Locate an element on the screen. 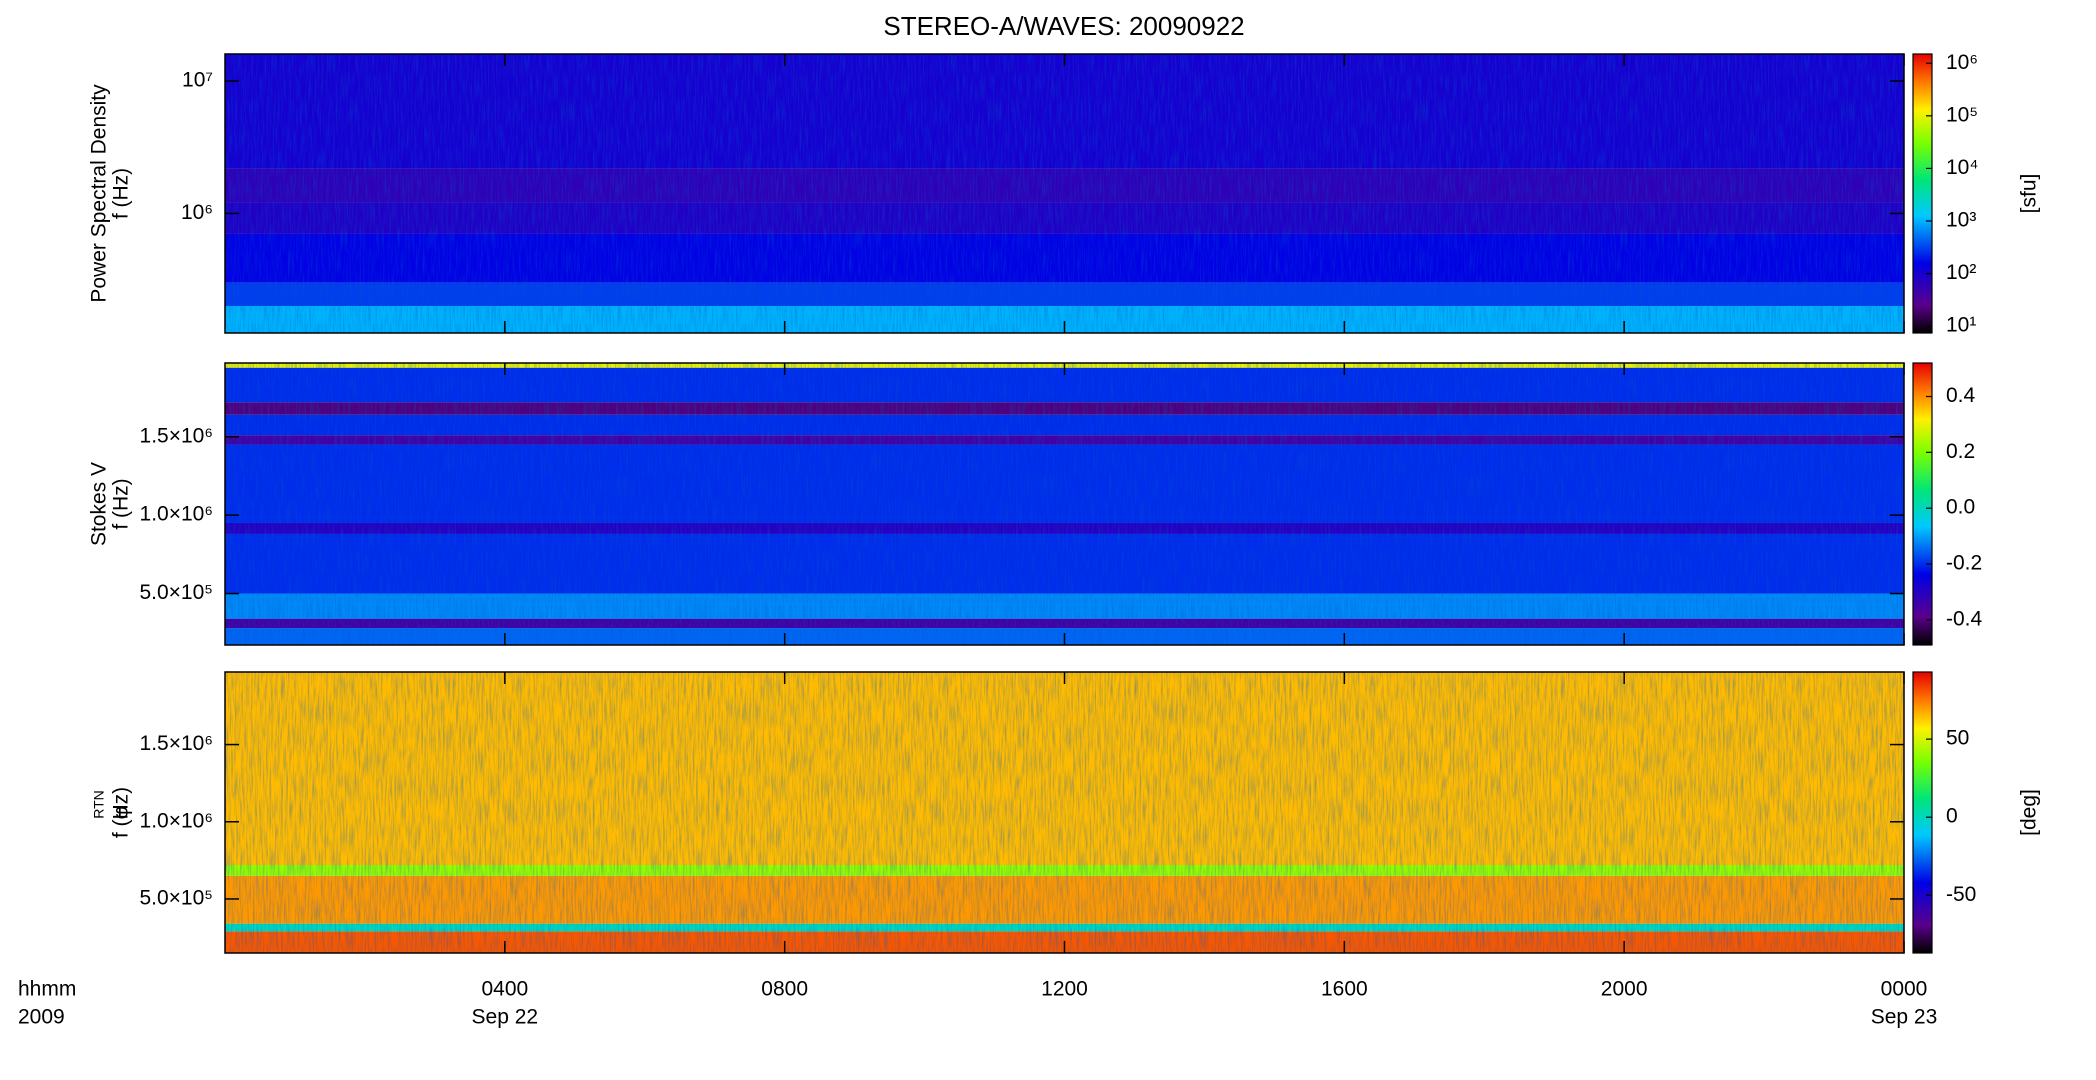 Image resolution: width=2096 pixels, height=1080 pixels. colorbar-label: [sfu] is located at coordinates (2029, 194).